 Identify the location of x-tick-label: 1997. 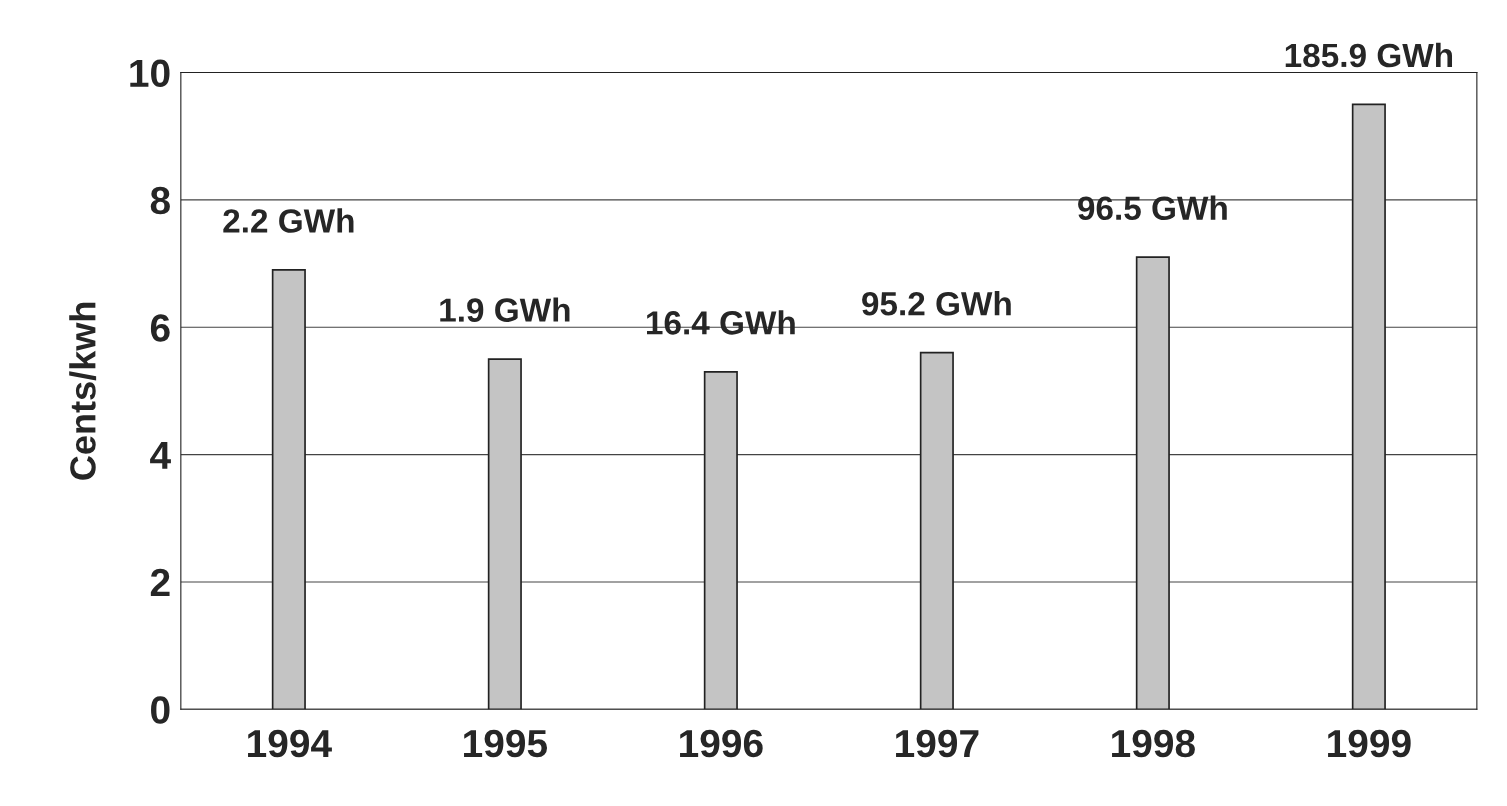
(937, 743).